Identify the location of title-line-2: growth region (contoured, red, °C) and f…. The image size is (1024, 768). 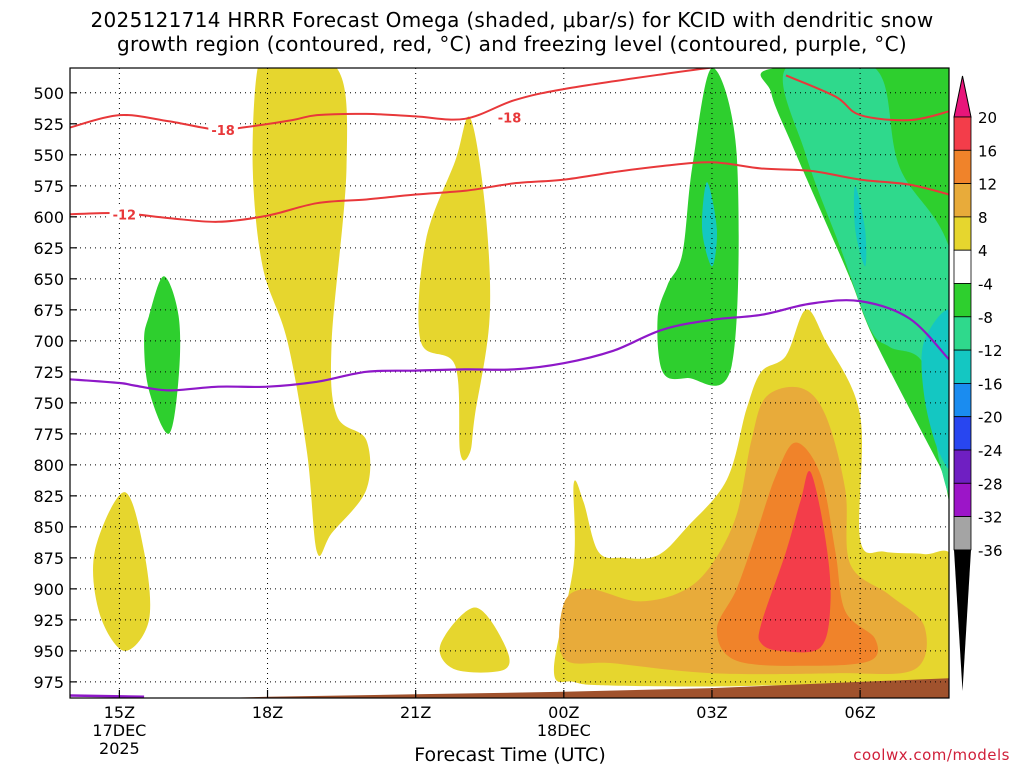
(512, 44).